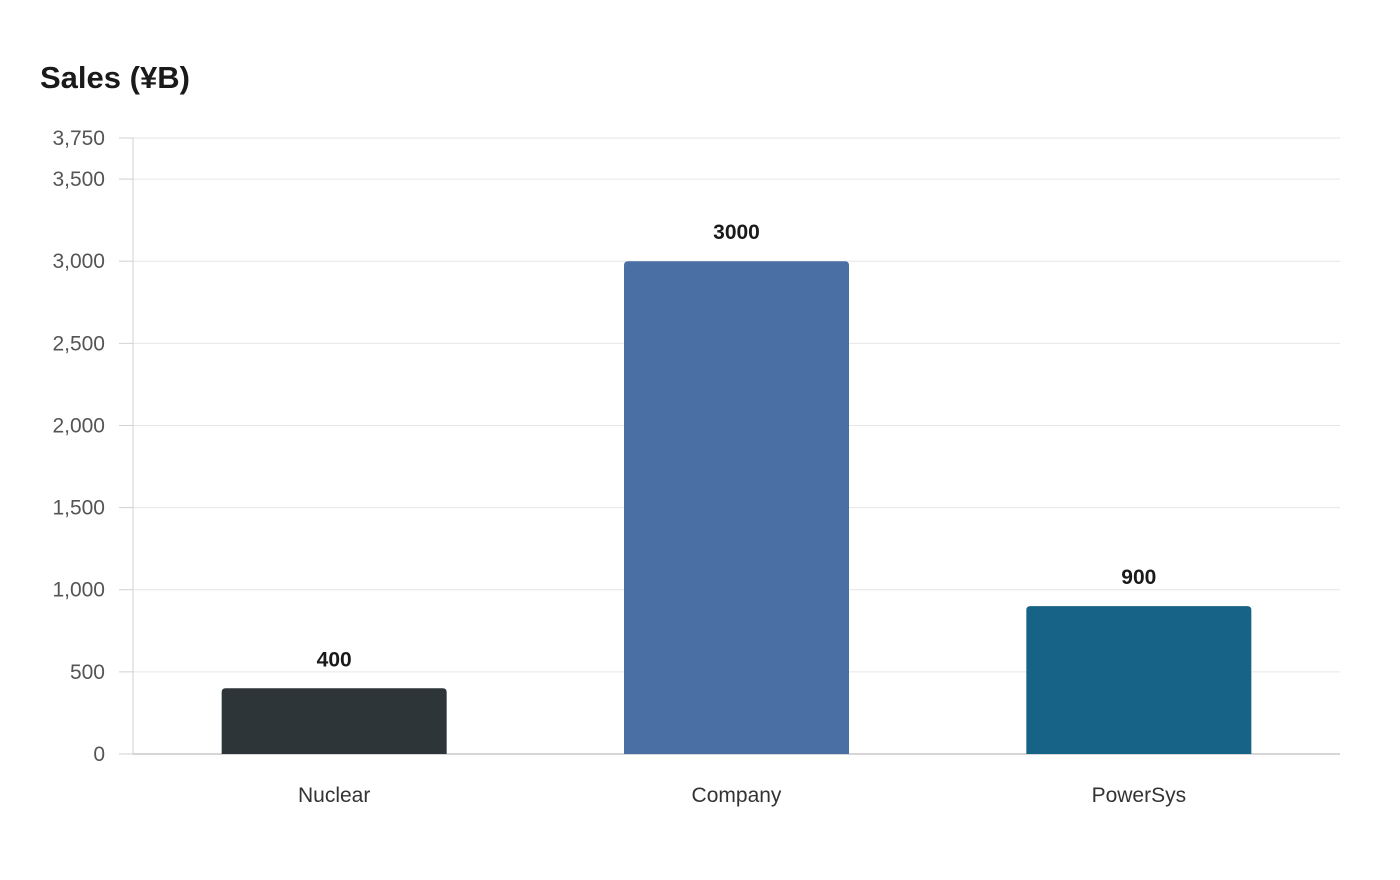  Describe the element at coordinates (334, 795) in the screenshot. I see `x-tick-label: Nuclear` at that location.